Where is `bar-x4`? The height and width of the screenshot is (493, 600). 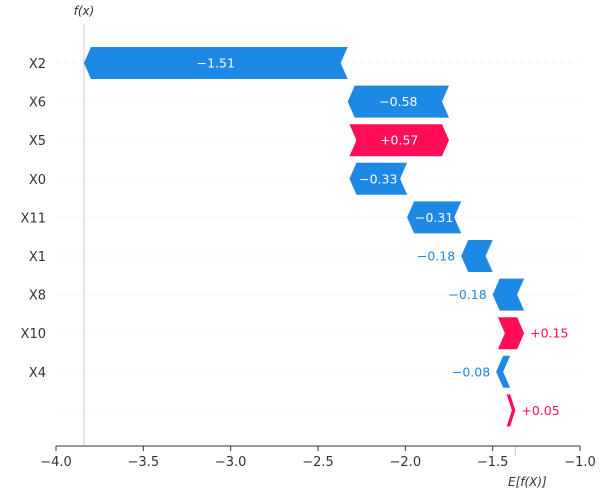 bar-x4 is located at coordinates (503, 371).